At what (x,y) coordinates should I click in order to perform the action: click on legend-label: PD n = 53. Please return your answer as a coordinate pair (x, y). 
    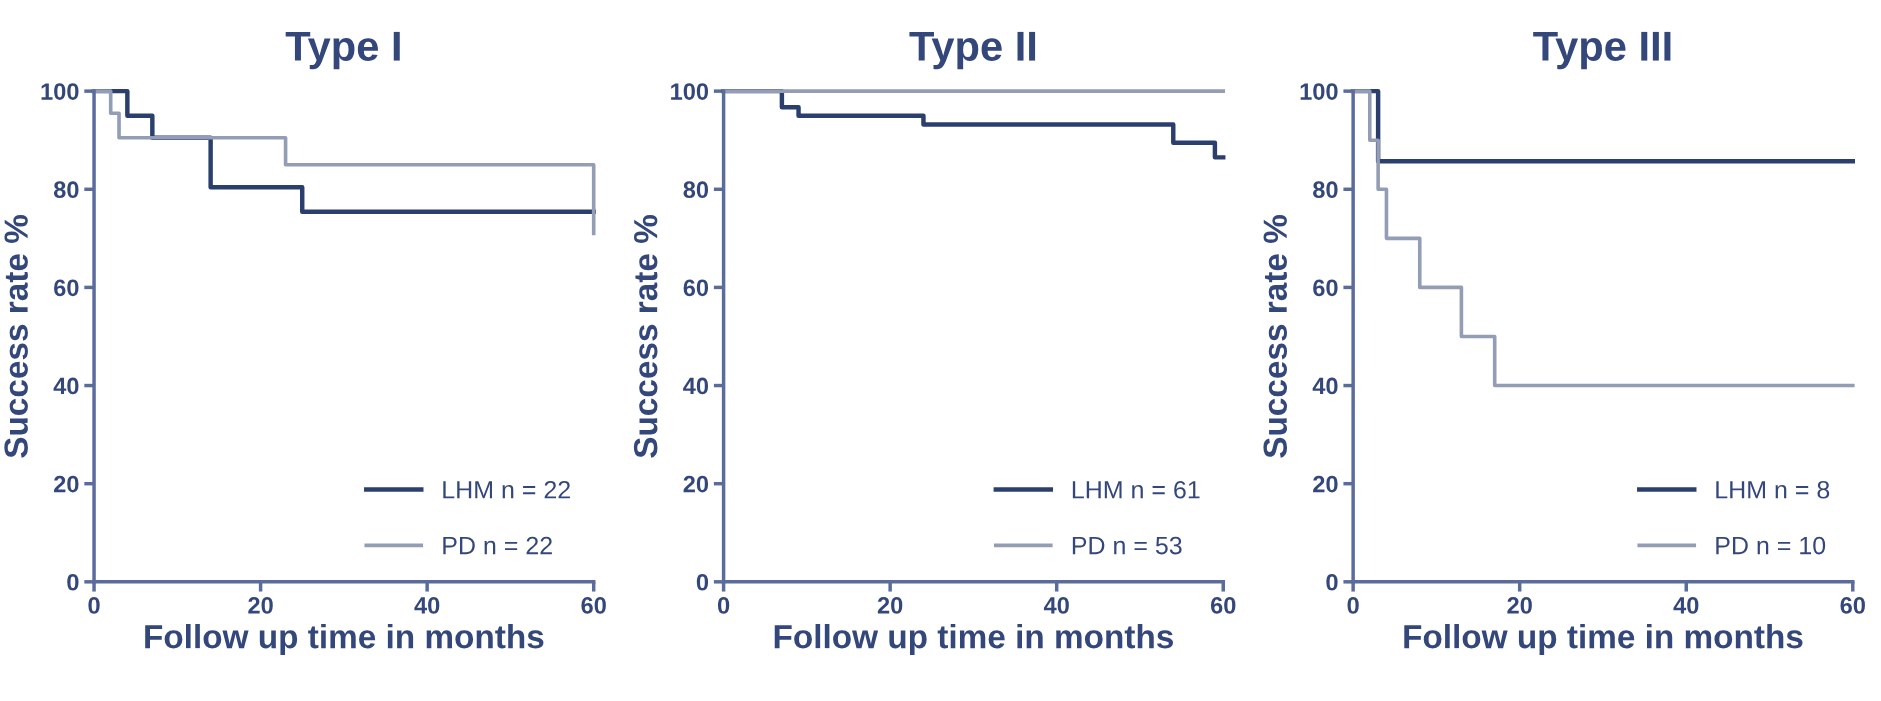
    Looking at the image, I should click on (1127, 545).